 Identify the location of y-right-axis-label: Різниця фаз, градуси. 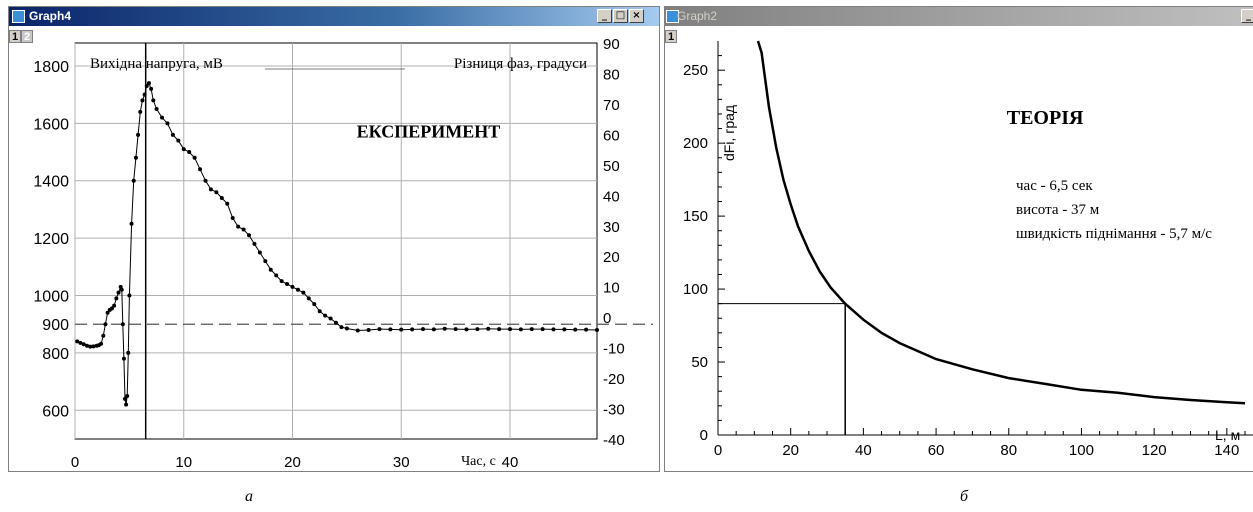
(520, 64).